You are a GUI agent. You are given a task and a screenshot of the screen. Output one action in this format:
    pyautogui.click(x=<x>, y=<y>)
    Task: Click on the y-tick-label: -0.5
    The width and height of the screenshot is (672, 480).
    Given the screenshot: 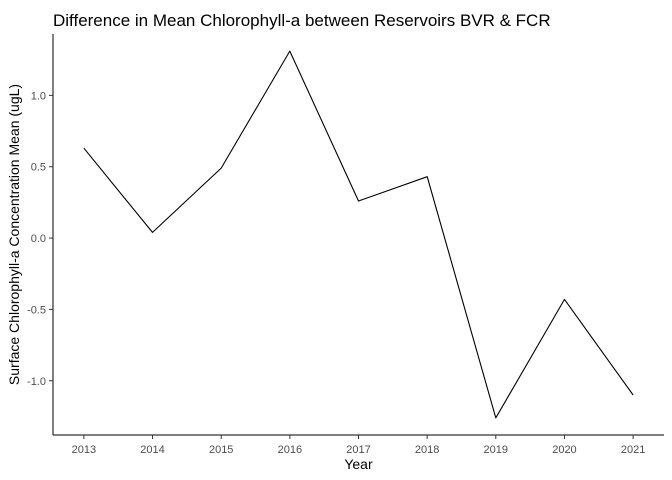 What is the action you would take?
    pyautogui.click(x=36, y=310)
    